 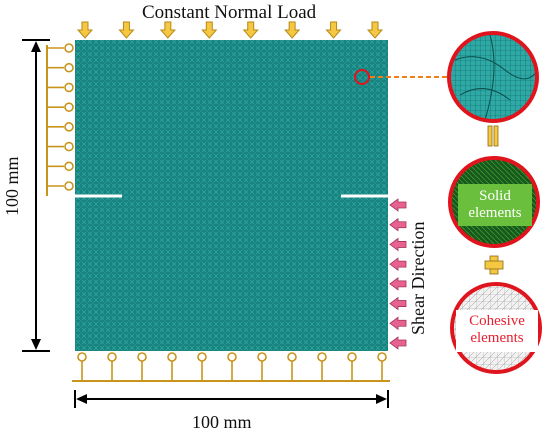 What do you see at coordinates (493, 77) in the screenshot?
I see `mesh-detail-circle` at bounding box center [493, 77].